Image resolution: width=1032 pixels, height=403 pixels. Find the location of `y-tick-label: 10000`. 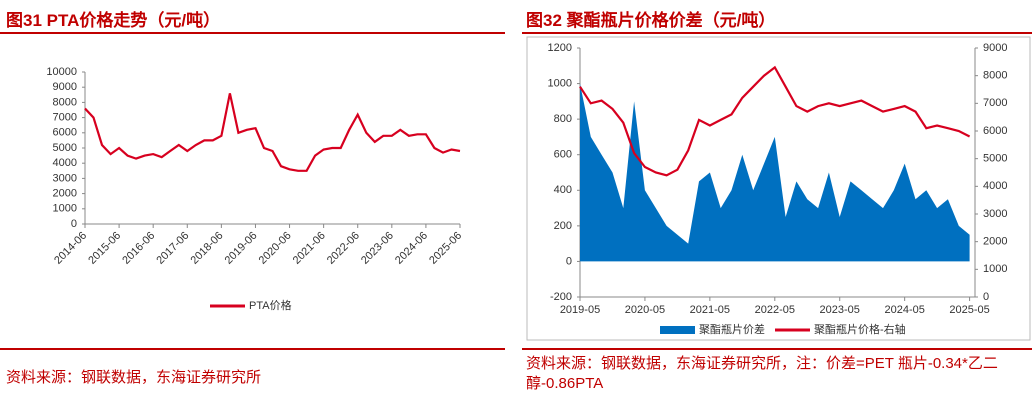

y-tick-label: 10000 is located at coordinates (61, 72).